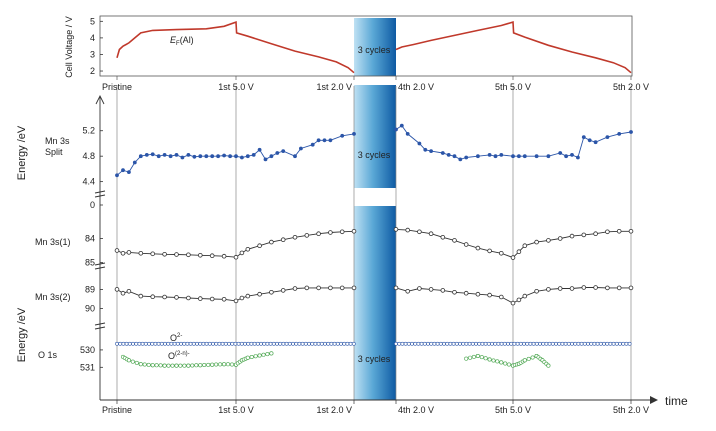 This screenshot has width=716, height=431. What do you see at coordinates (90, 308) in the screenshot?
I see `mn3s-2-ytick-label-1: 90` at bounding box center [90, 308].